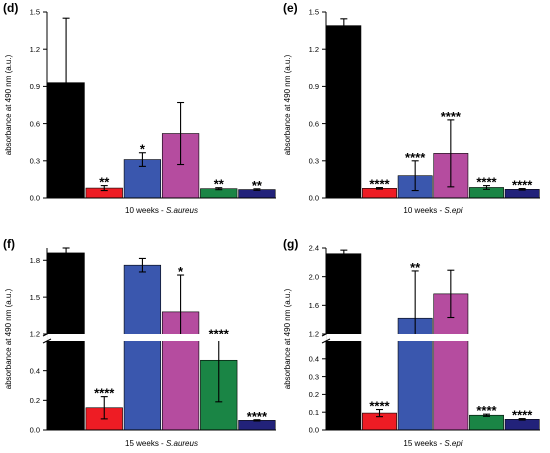 This screenshot has width=550, height=453. I want to click on y-tick-label: 2.0, so click(314, 276).